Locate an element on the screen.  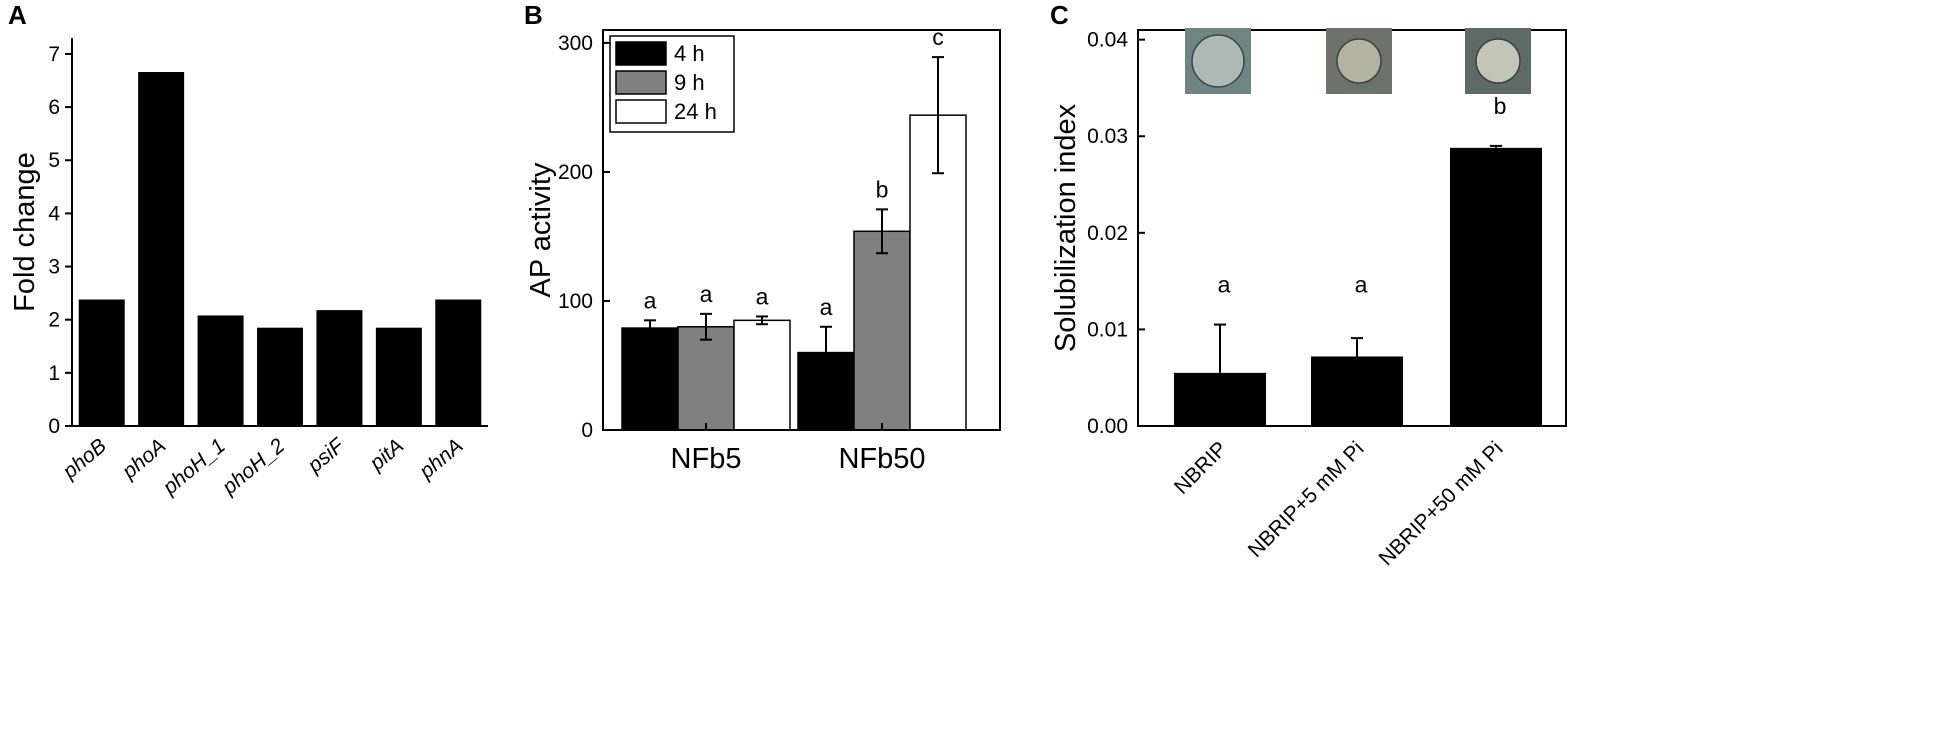
bar-NFb5-4h is located at coordinates (650, 379).